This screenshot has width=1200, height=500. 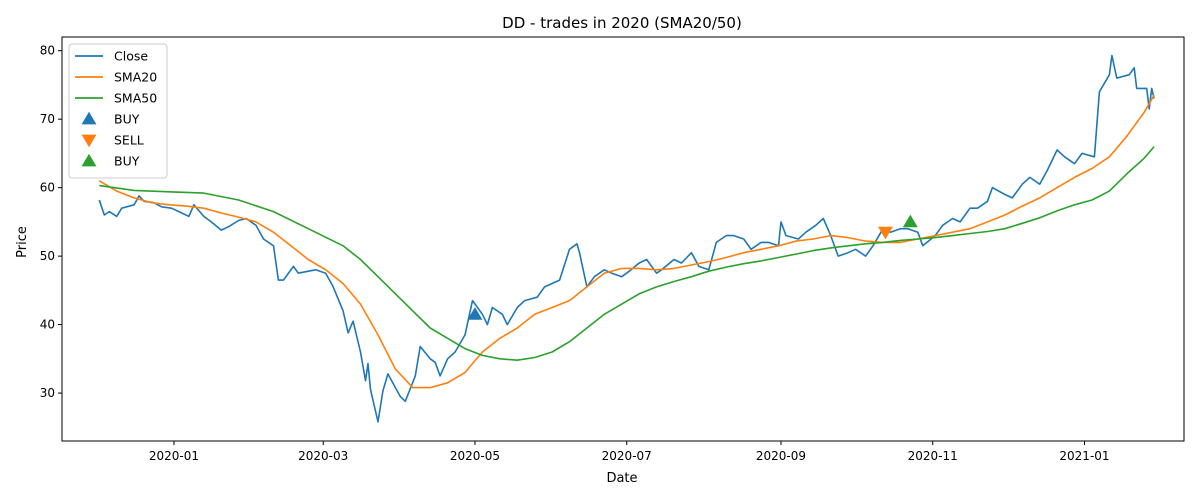 What do you see at coordinates (47, 119) in the screenshot?
I see `y-tick-label: 70` at bounding box center [47, 119].